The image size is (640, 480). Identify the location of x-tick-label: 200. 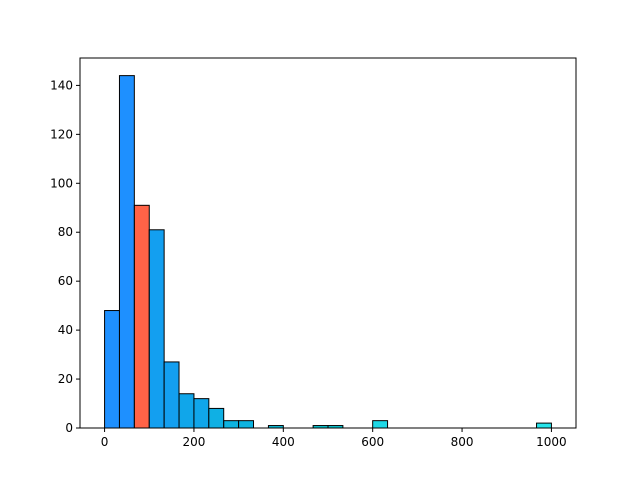
(193, 442).